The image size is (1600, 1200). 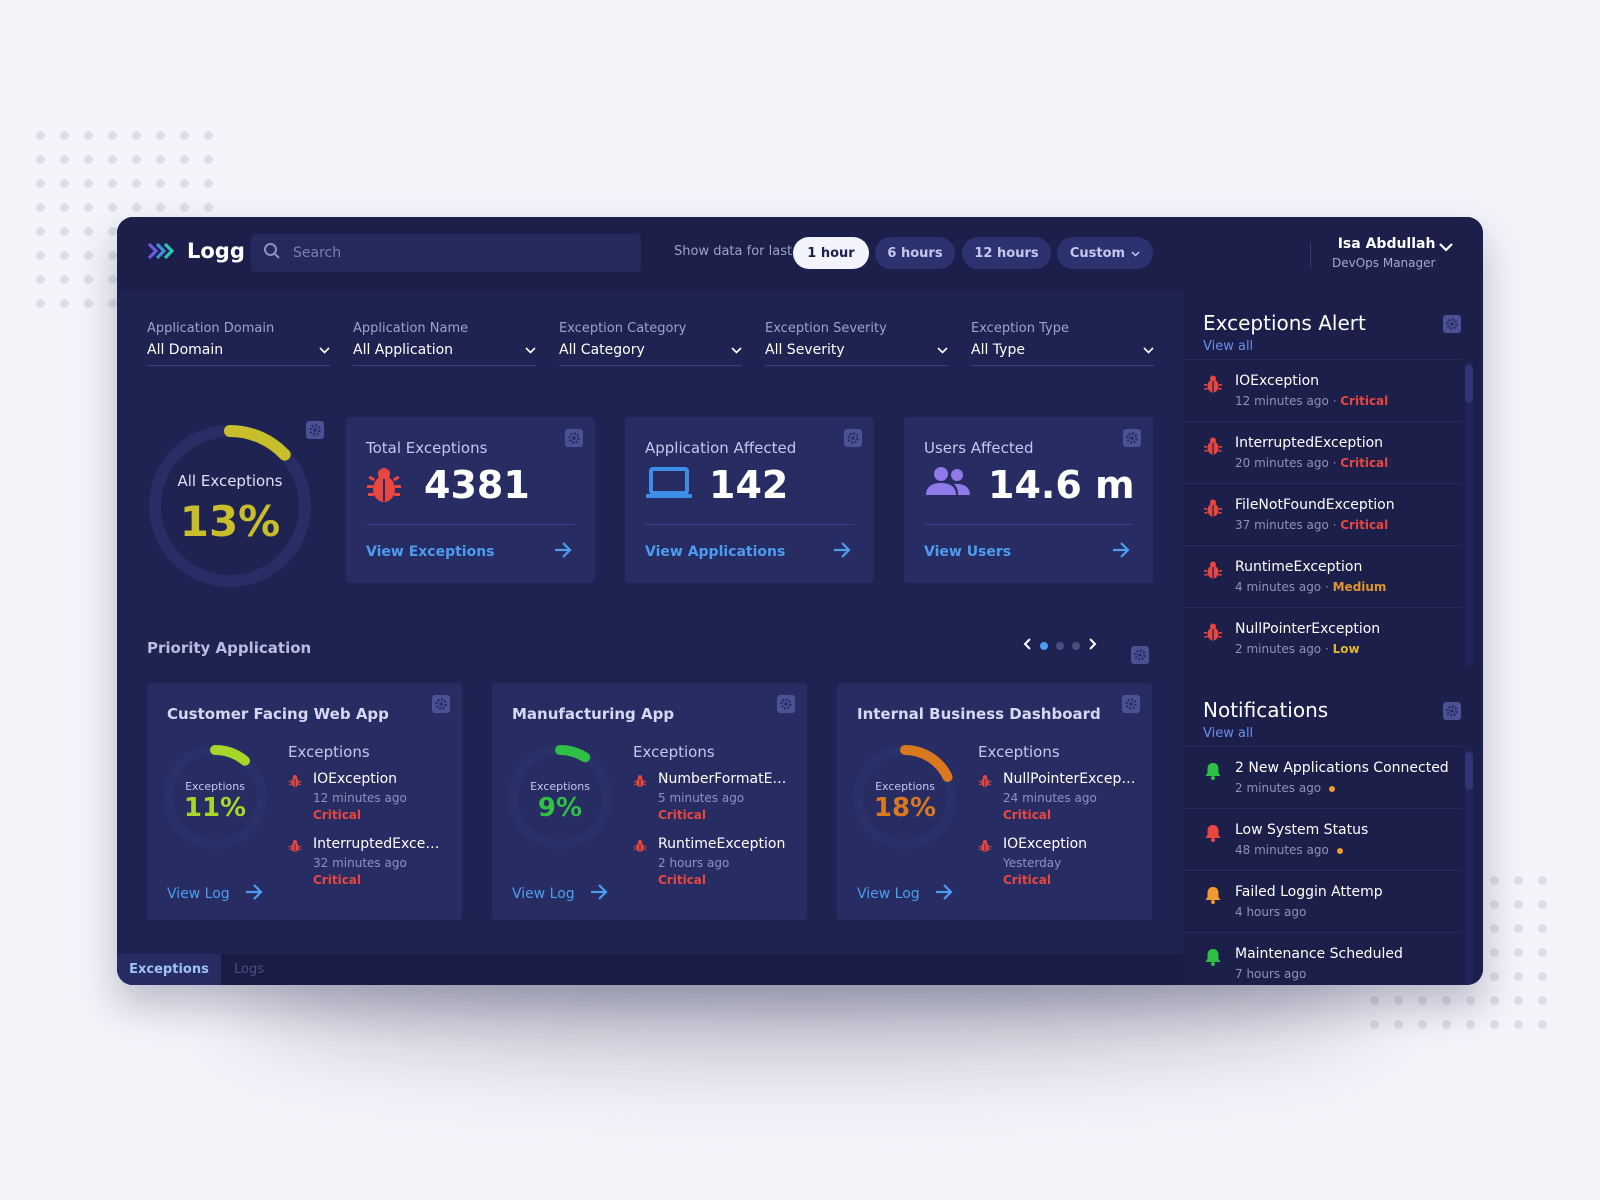 I want to click on notification-item: Failed Loggin Attemp 4 hours ago, so click(x=1323, y=901).